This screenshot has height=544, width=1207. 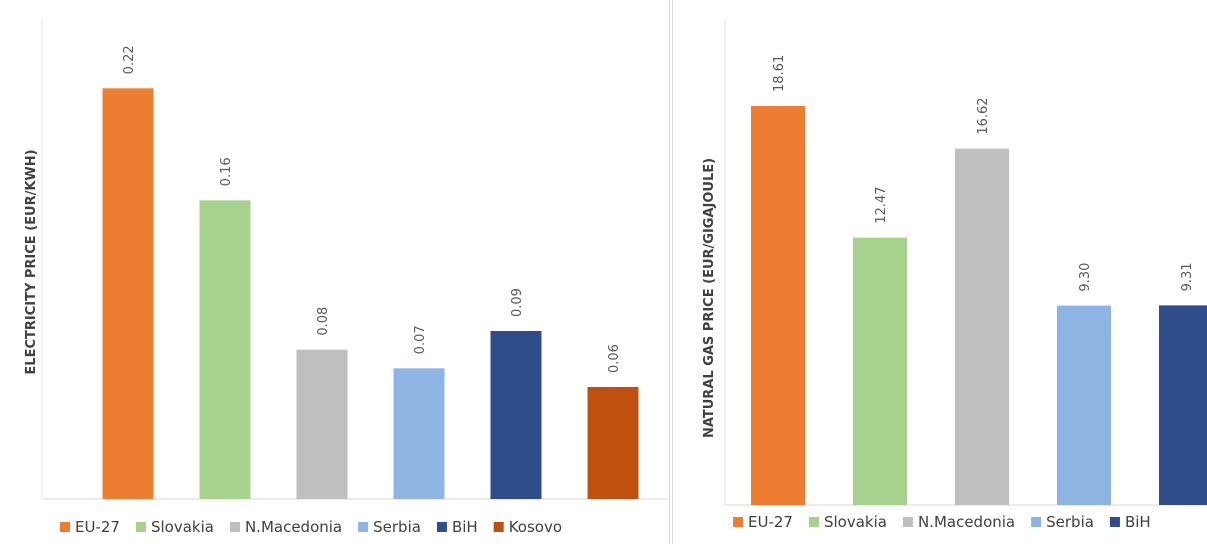 What do you see at coordinates (983, 115) in the screenshot?
I see `data-label-n-macedonia: 16.62` at bounding box center [983, 115].